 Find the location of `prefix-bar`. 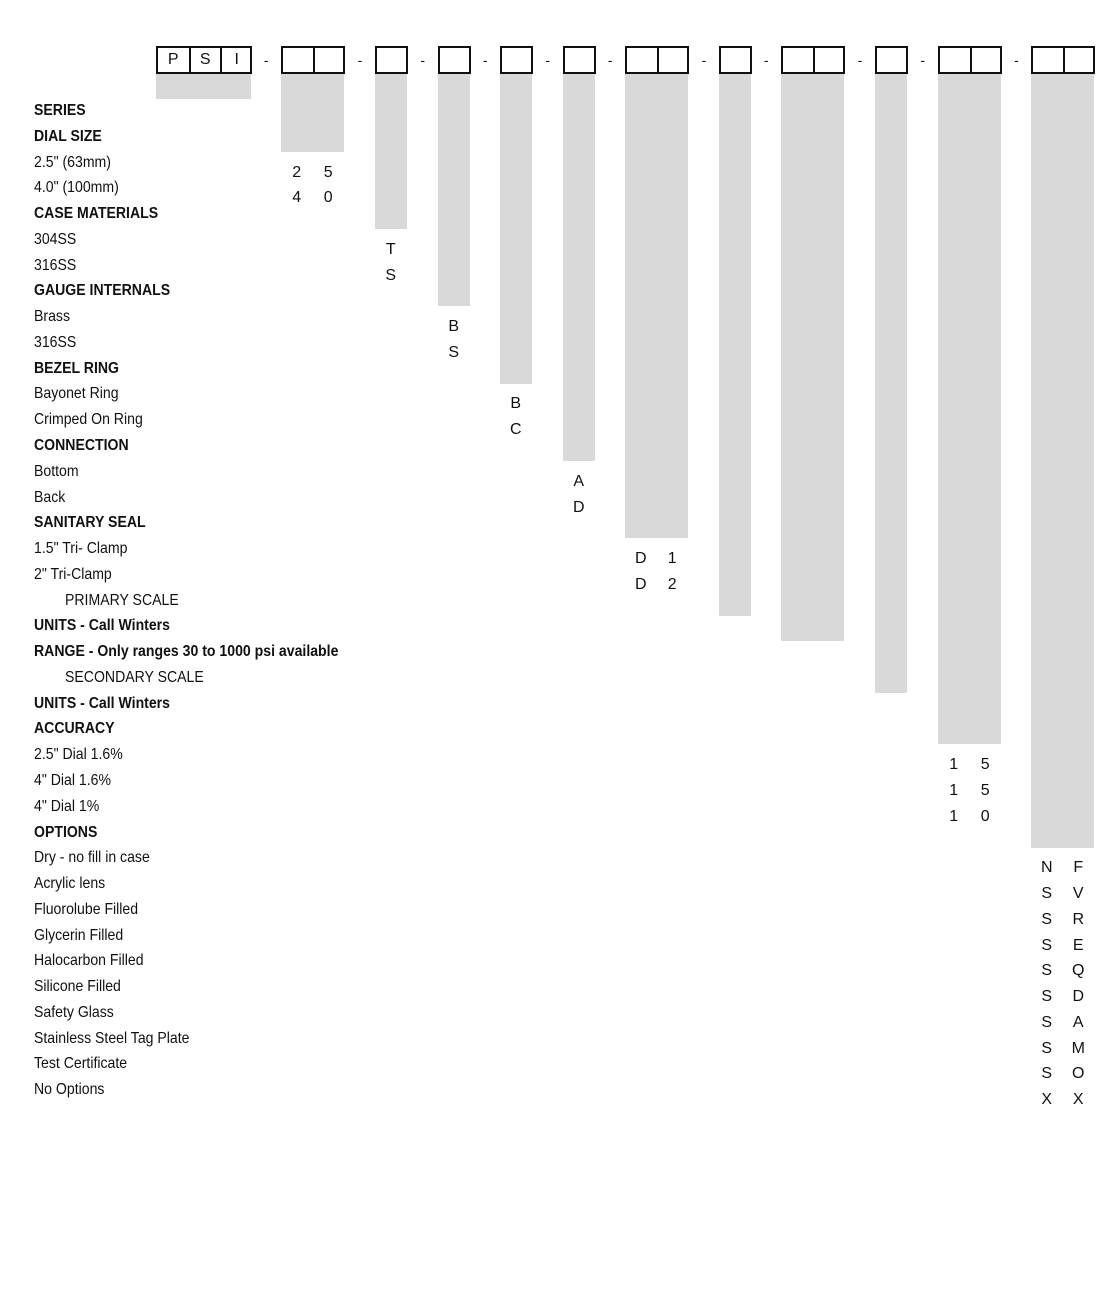

prefix-bar is located at coordinates (203, 86).